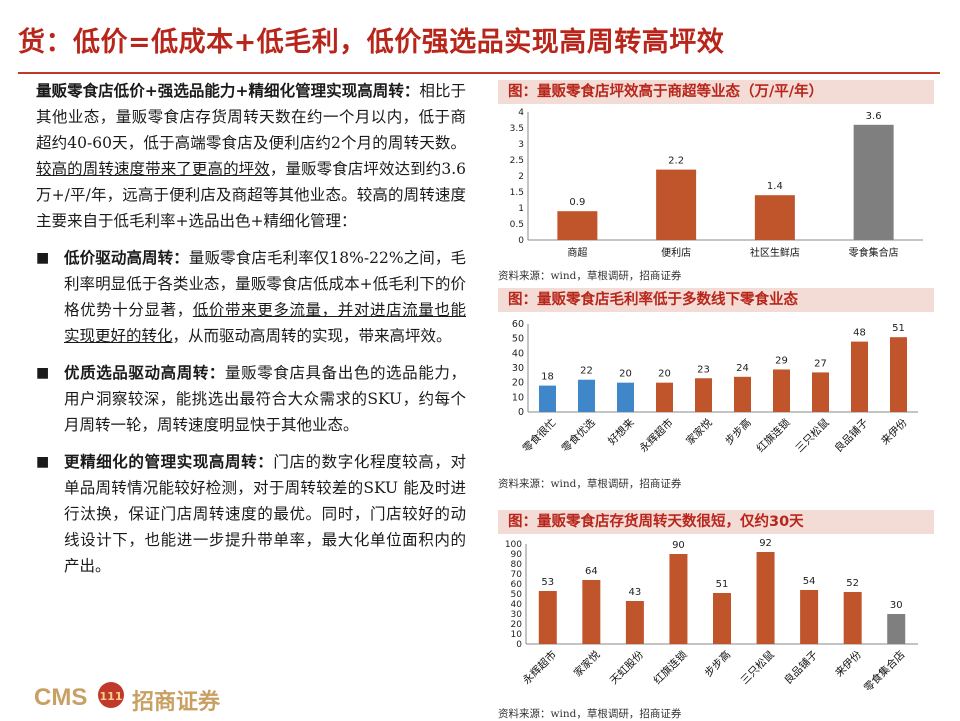 The height and width of the screenshot is (721, 960). What do you see at coordinates (517, 565) in the screenshot?
I see `y-tick-label: 80` at bounding box center [517, 565].